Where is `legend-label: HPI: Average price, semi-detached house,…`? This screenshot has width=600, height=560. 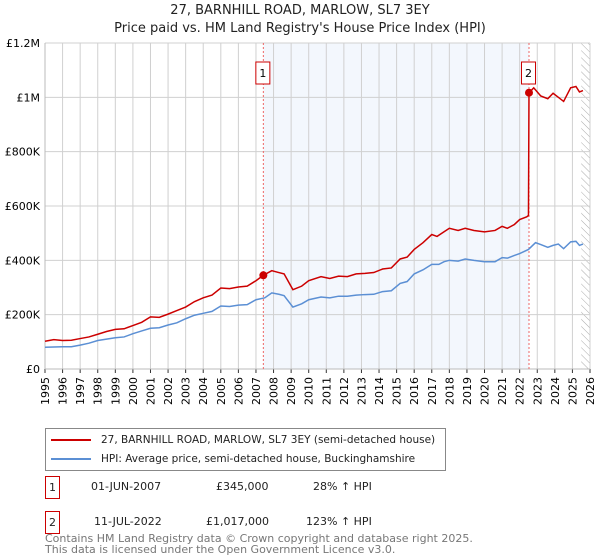
legend-label: HPI: Average price, semi-detached house,… is located at coordinates (258, 459).